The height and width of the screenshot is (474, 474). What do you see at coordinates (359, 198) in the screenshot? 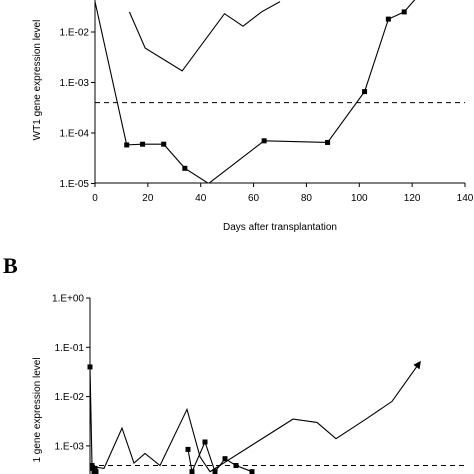
I see `panel-a-x-tick-label: 100` at bounding box center [359, 198].